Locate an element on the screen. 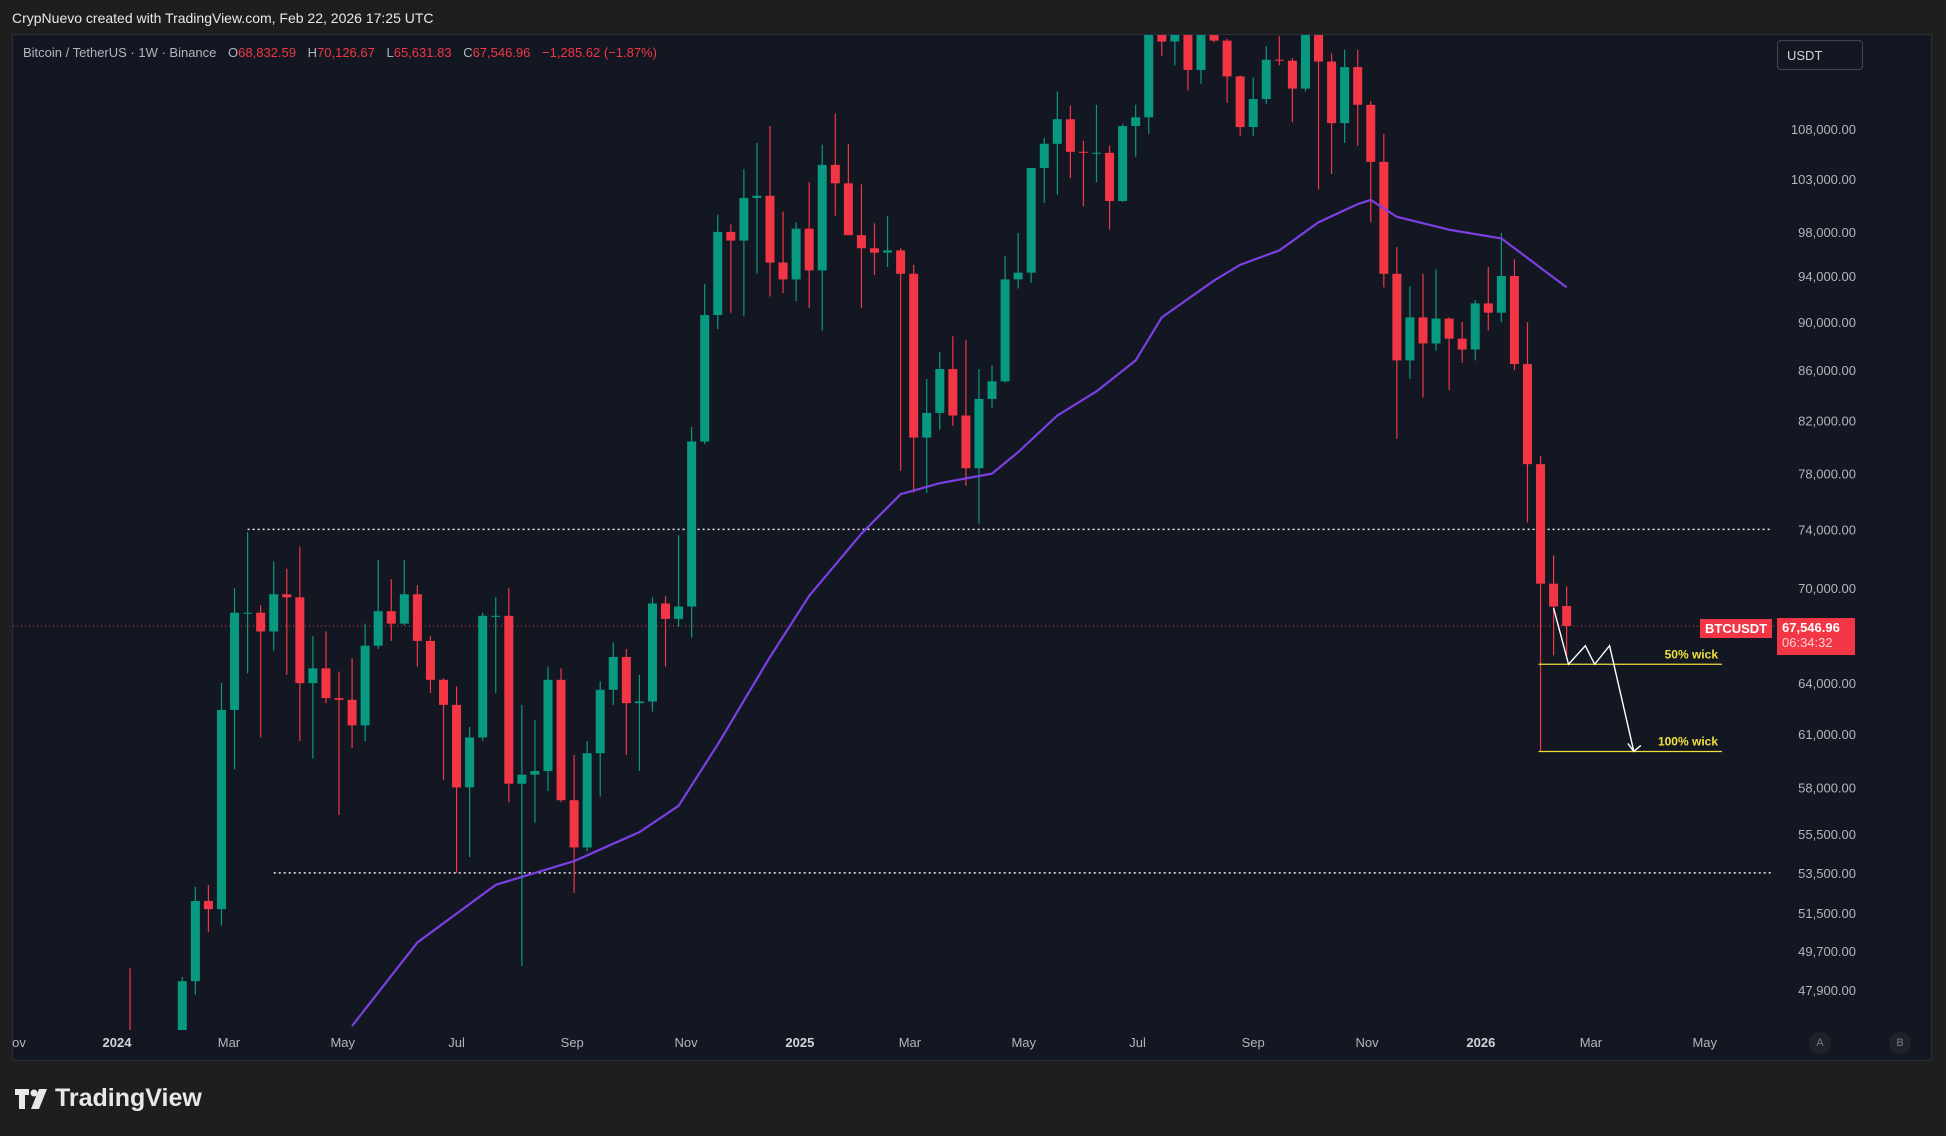 The width and height of the screenshot is (1946, 1136). time-tick-label: May is located at coordinates (1704, 1042).